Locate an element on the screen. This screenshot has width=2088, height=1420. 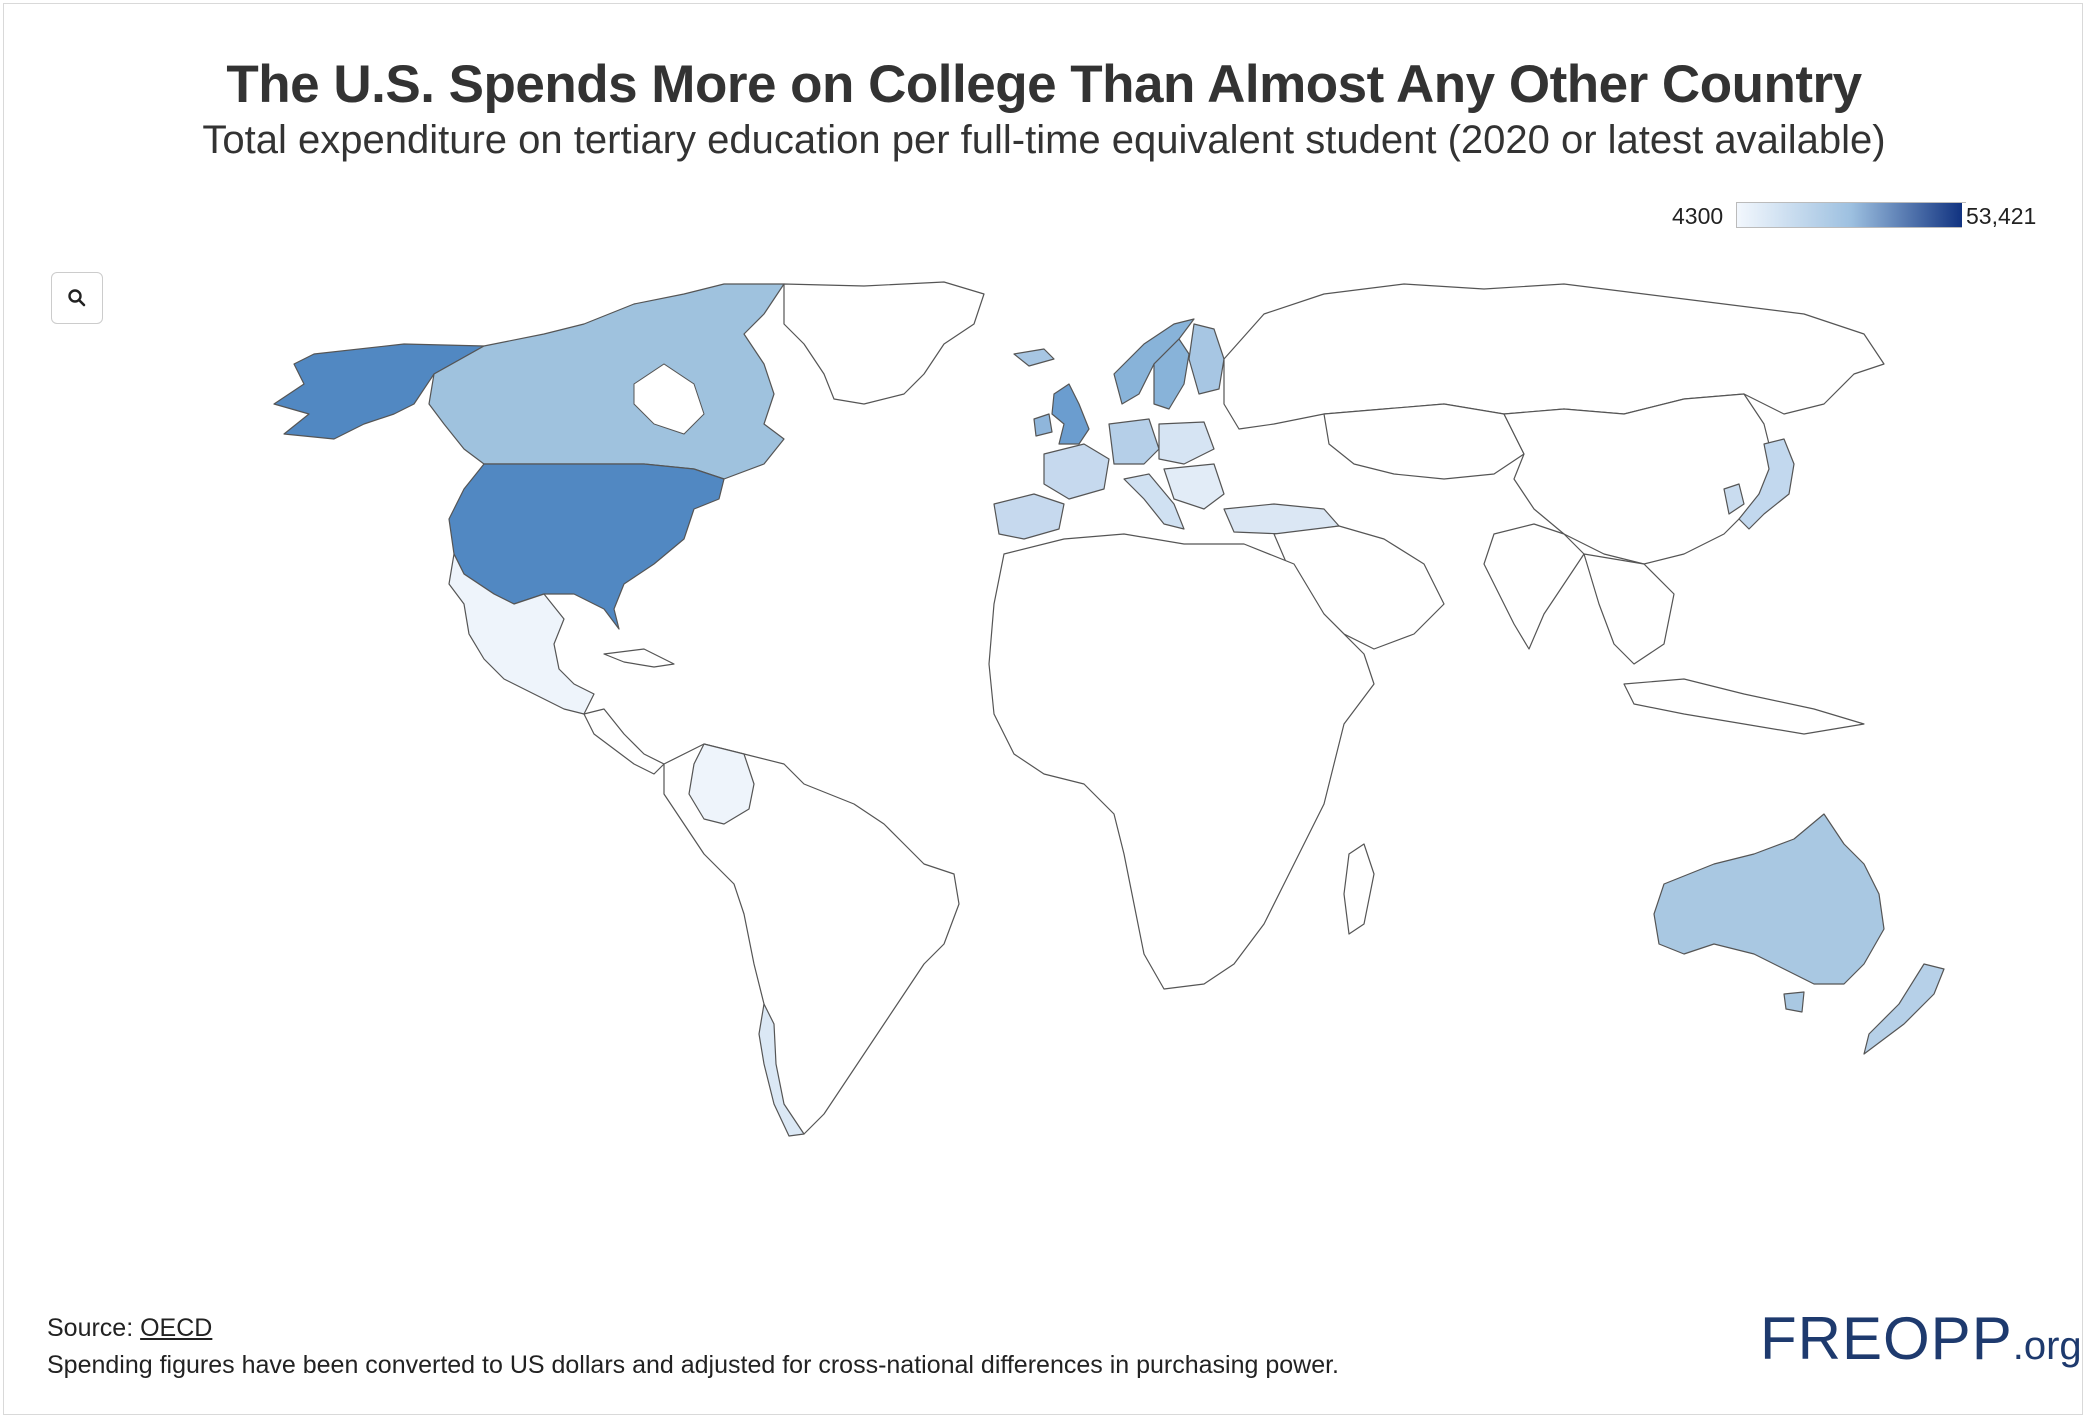
madagascar is located at coordinates (1359, 889).